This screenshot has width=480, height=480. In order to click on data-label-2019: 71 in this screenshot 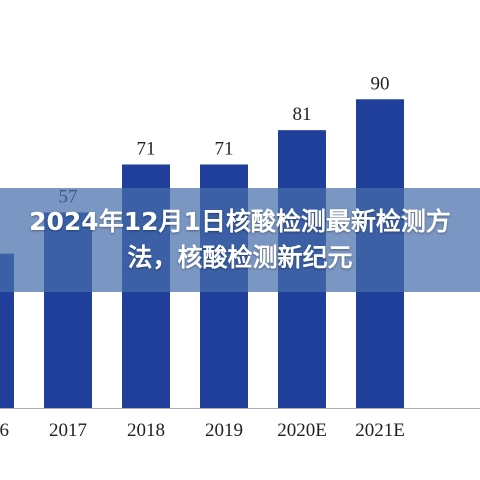, I will do `click(224, 148)`.